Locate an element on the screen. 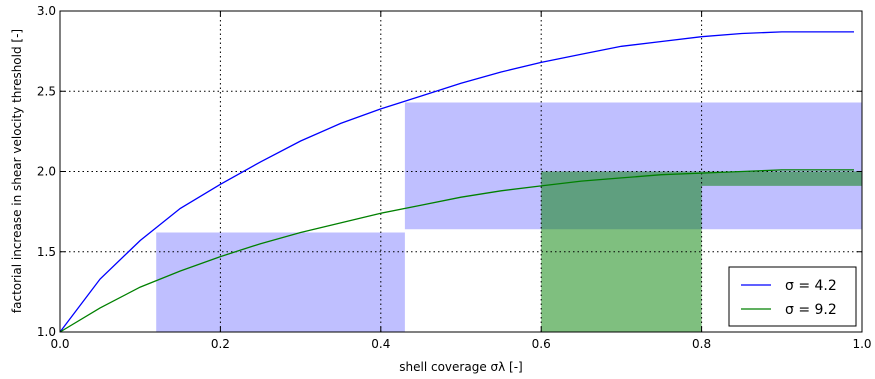  x-tick-label: 0.0 is located at coordinates (59, 344).